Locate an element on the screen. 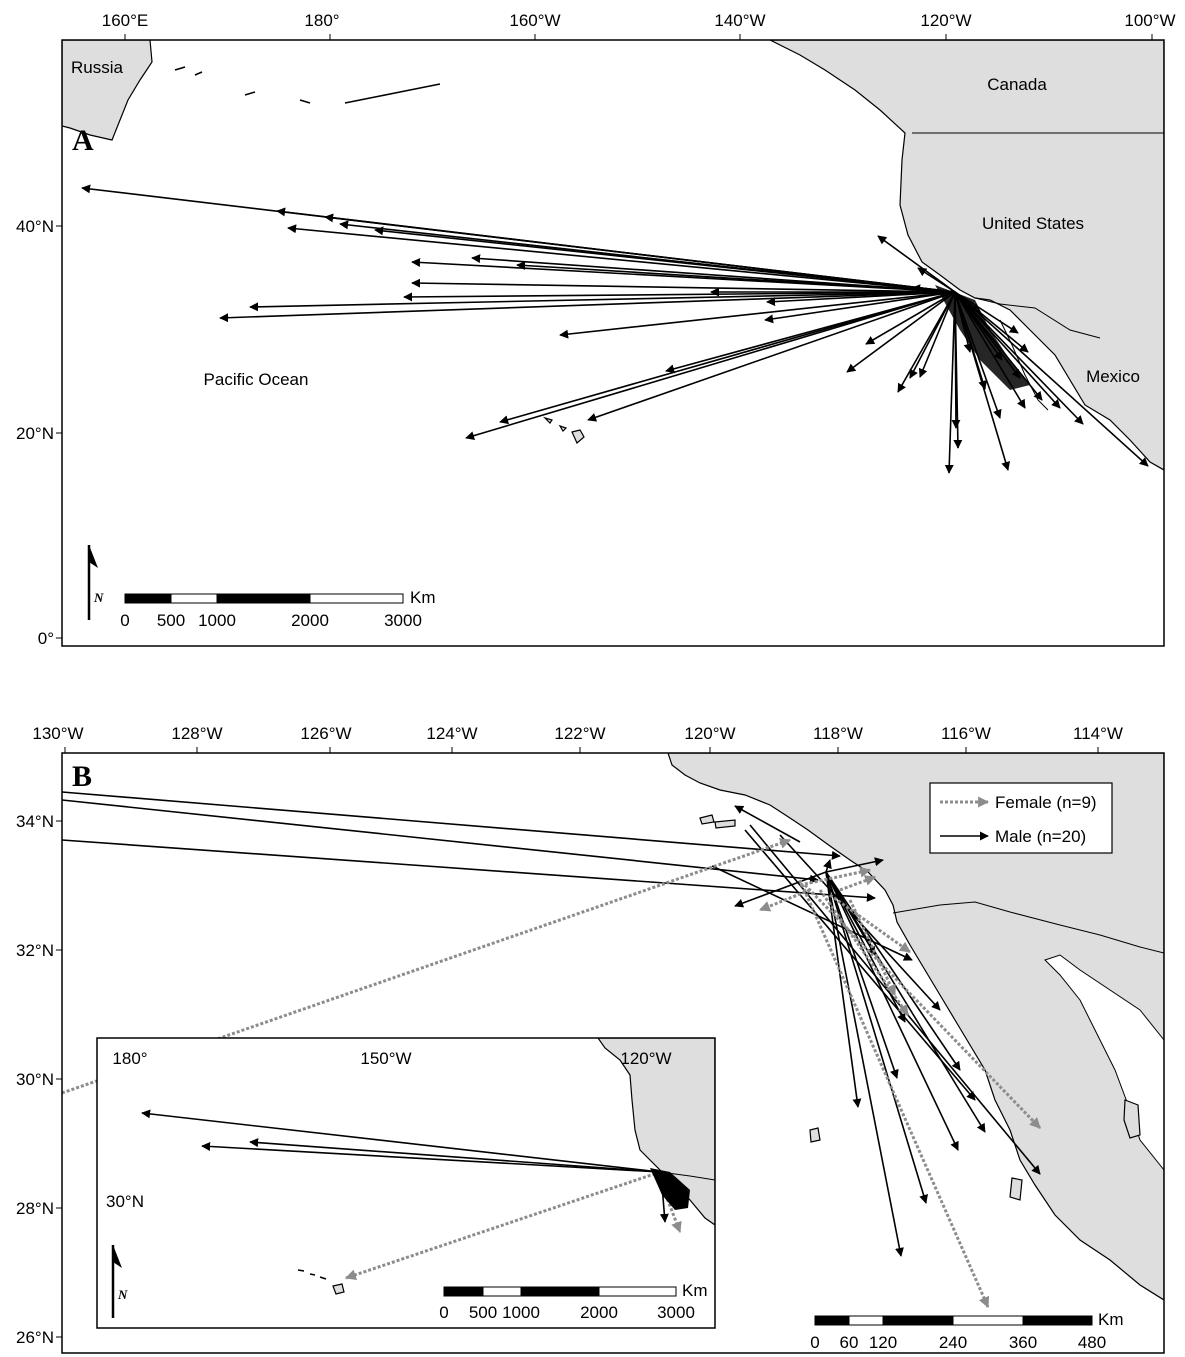 This screenshot has width=1185, height=1357. inset-lon-label: 150°W is located at coordinates (385, 1058).